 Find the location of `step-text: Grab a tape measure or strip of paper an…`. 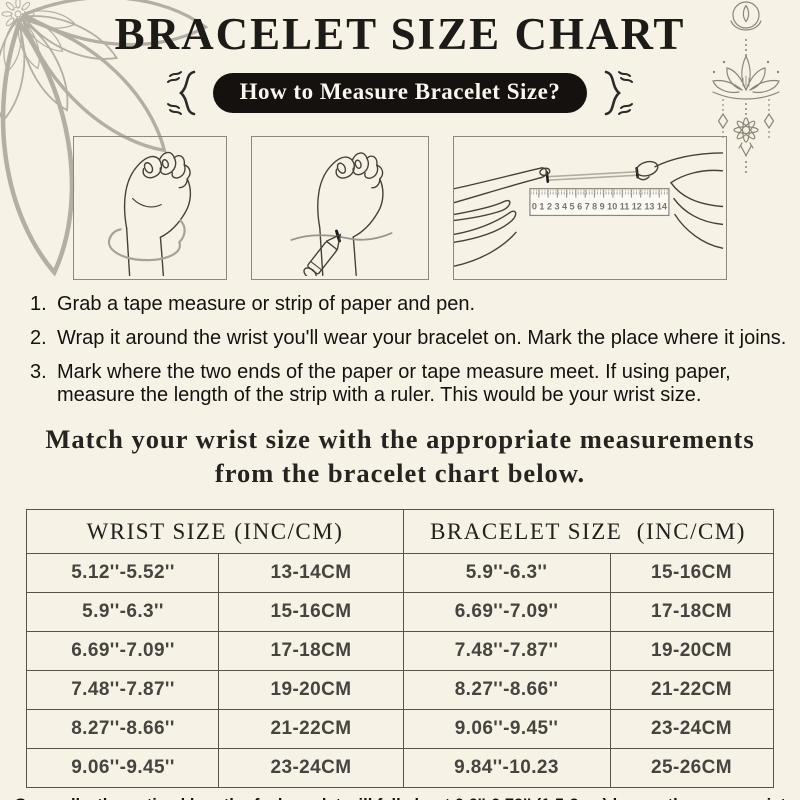

step-text: Grab a tape measure or strip of paper an… is located at coordinates (266, 304).